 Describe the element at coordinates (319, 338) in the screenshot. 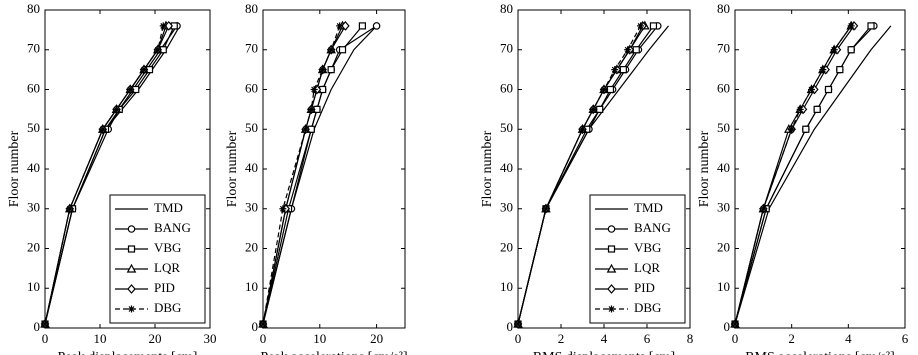

I see `x-tick-label: 10` at that location.